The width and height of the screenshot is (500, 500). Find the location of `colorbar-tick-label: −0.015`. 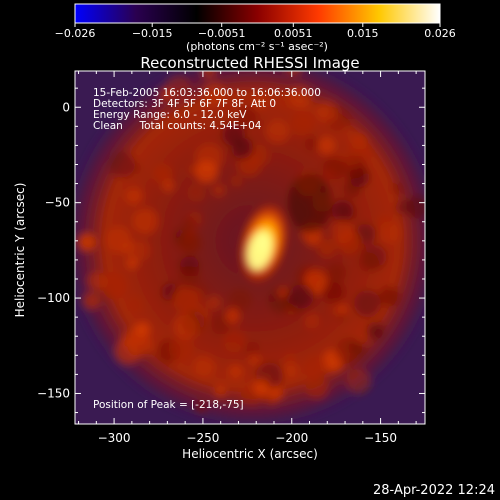

colorbar-tick-label: −0.015 is located at coordinates (152, 33).